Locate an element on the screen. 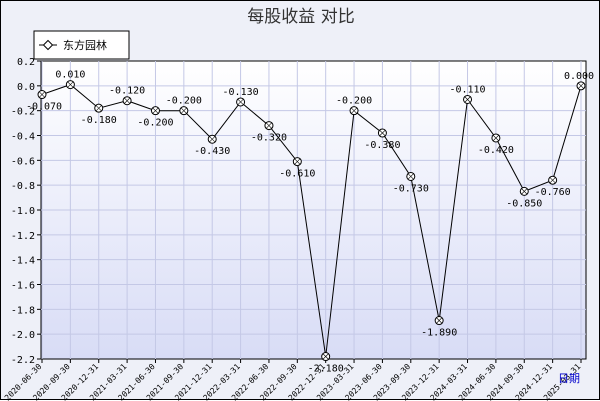 The width and height of the screenshot is (600, 401). data-label: -0.180 is located at coordinates (99, 120).